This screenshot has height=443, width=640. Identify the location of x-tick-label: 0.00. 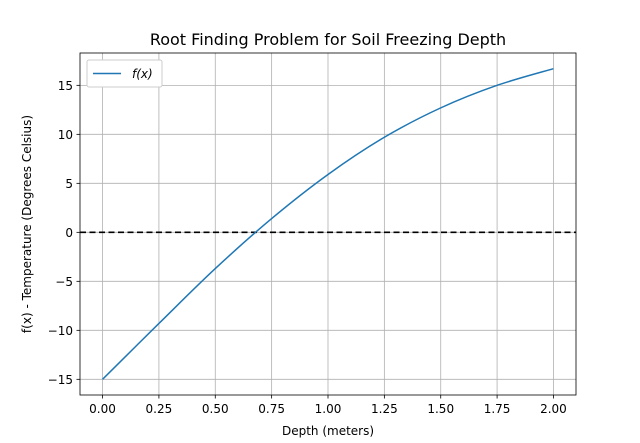
(102, 409).